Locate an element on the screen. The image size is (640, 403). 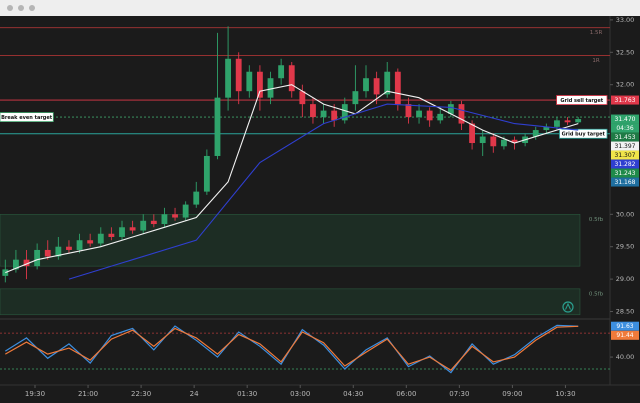
x-tick-label: 24 is located at coordinates (194, 394).